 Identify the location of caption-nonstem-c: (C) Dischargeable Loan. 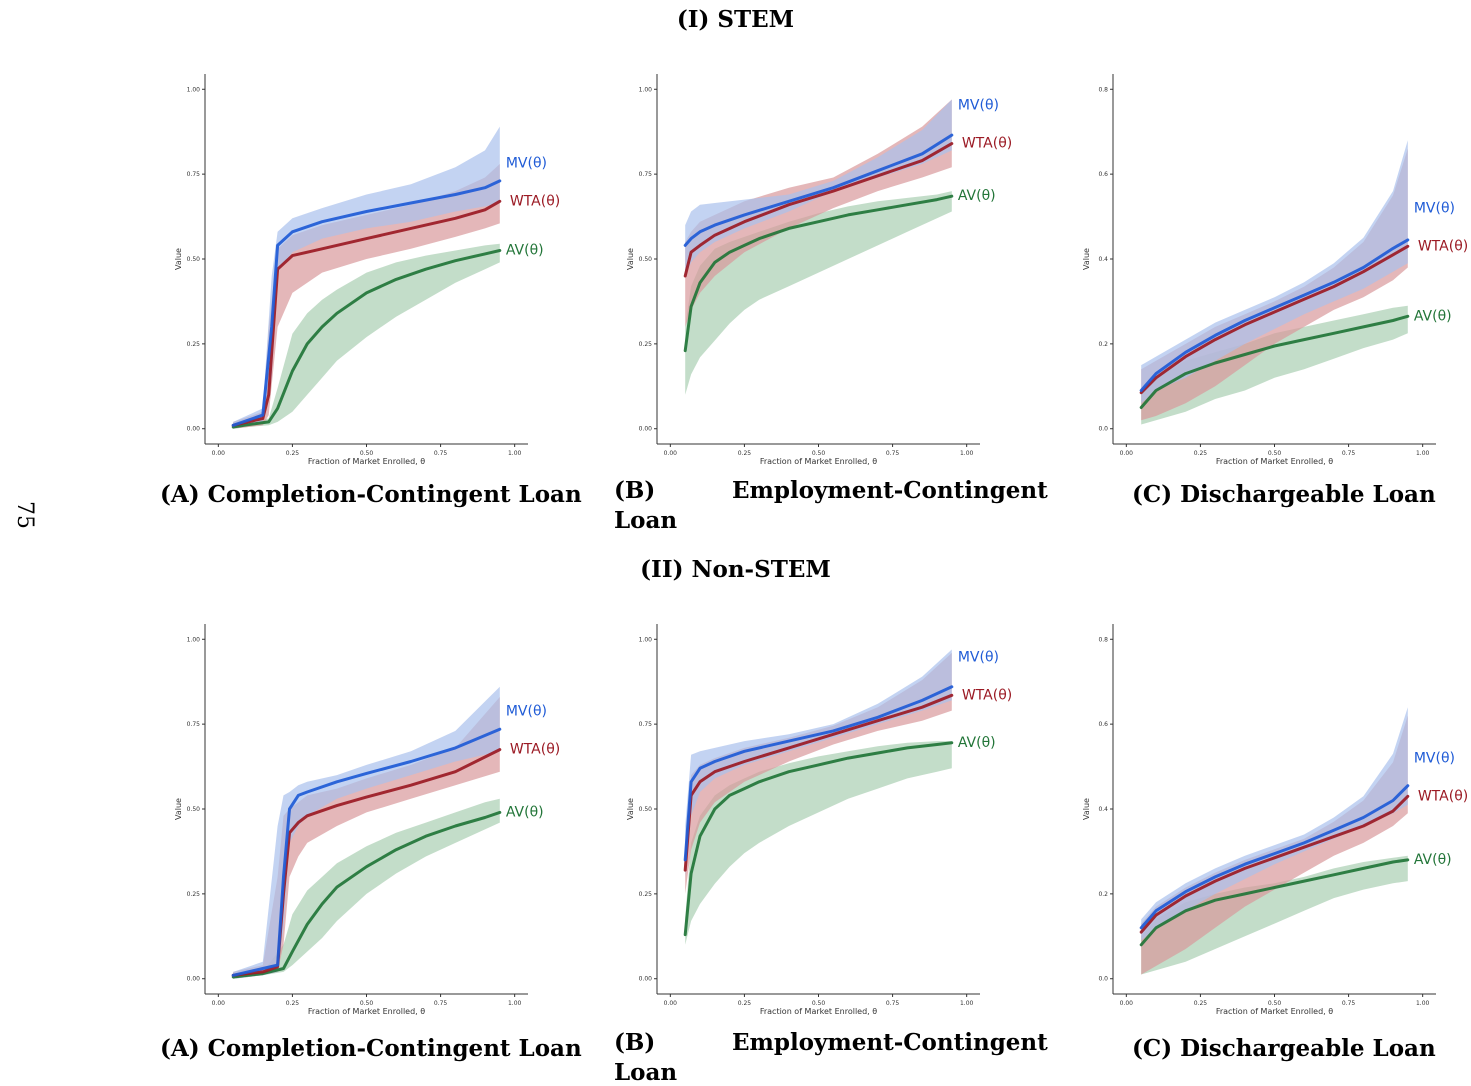
(1284, 1048).